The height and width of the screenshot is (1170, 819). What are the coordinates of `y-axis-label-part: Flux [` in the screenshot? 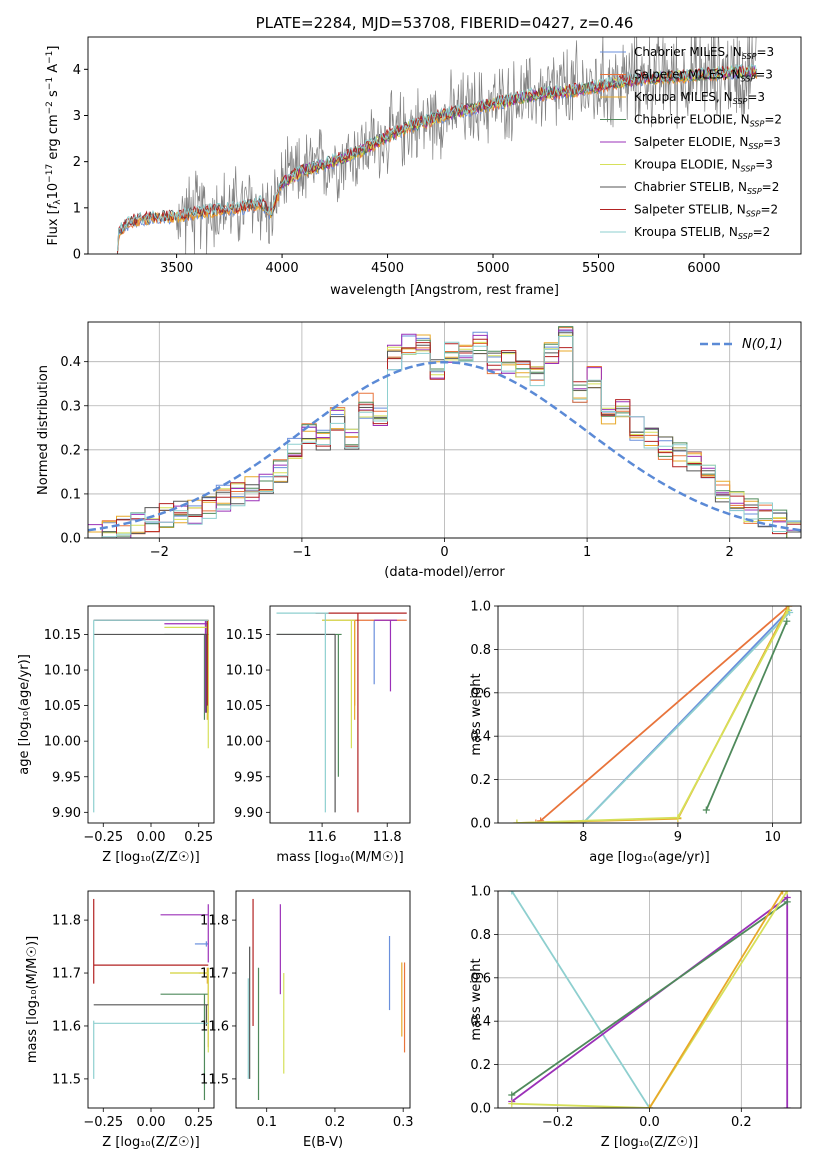 It's located at (53, 227).